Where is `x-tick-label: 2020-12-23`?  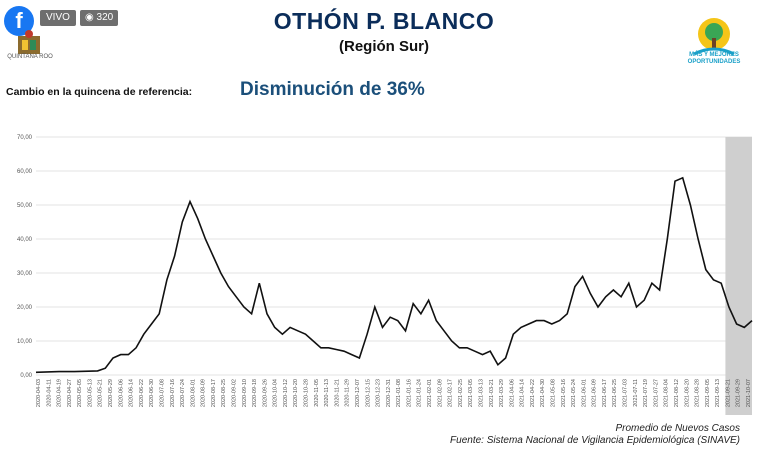 x-tick-label: 2020-12-23 is located at coordinates (379, 393).